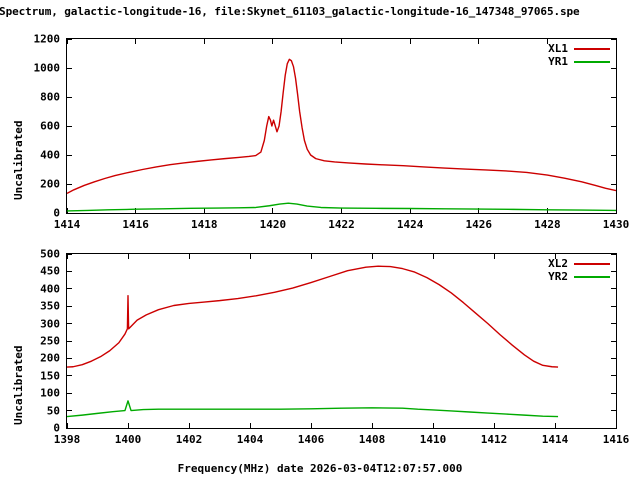 Image resolution: width=640 pixels, height=480 pixels. Describe the element at coordinates (592, 276) in the screenshot. I see `legend-swatch-yr2` at that location.